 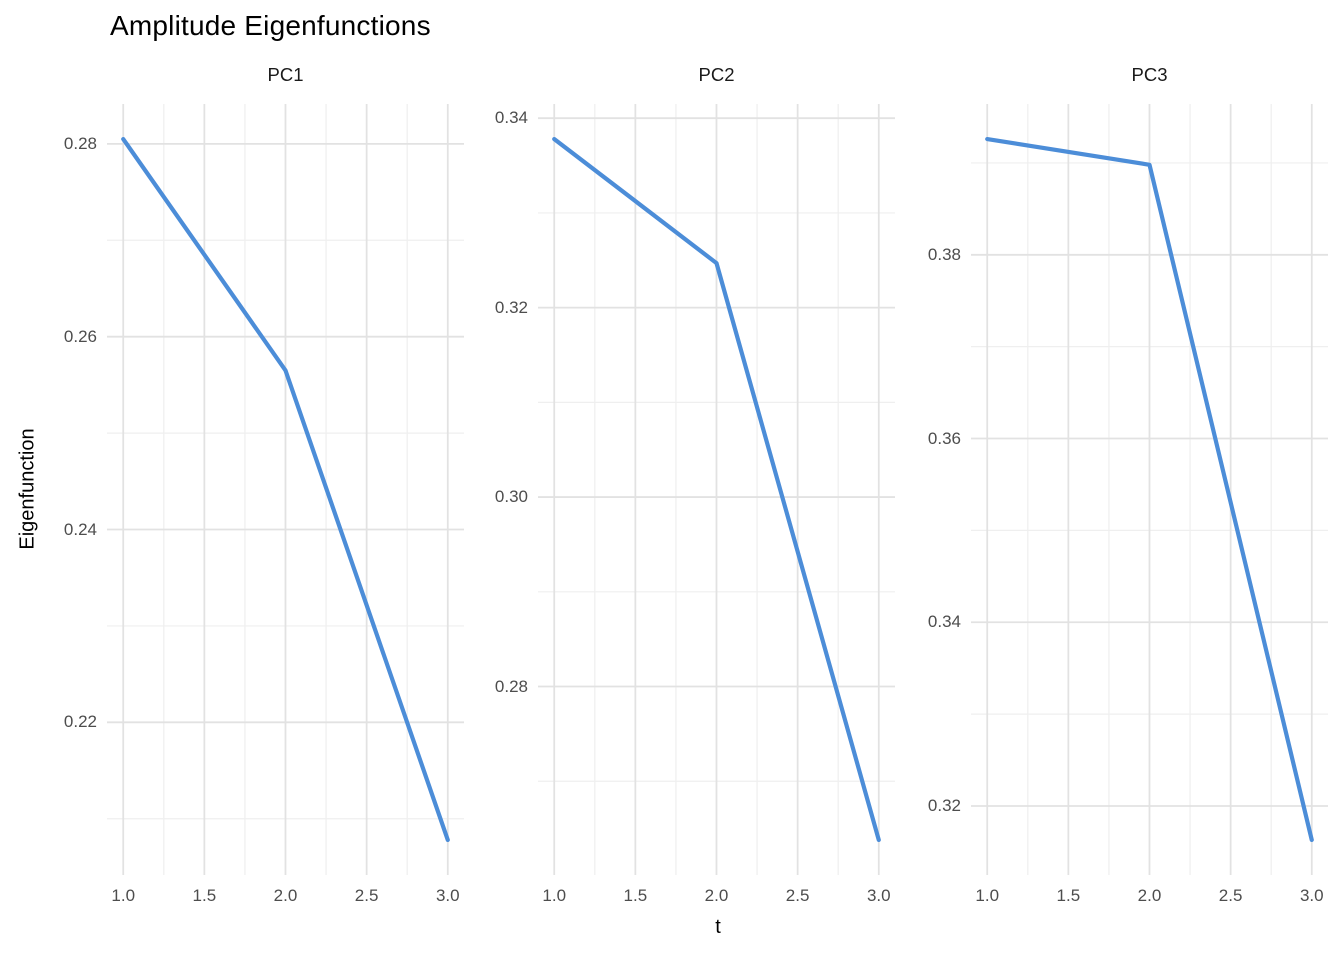 What do you see at coordinates (80, 722) in the screenshot?
I see `y-tick-label: 0.22` at bounding box center [80, 722].